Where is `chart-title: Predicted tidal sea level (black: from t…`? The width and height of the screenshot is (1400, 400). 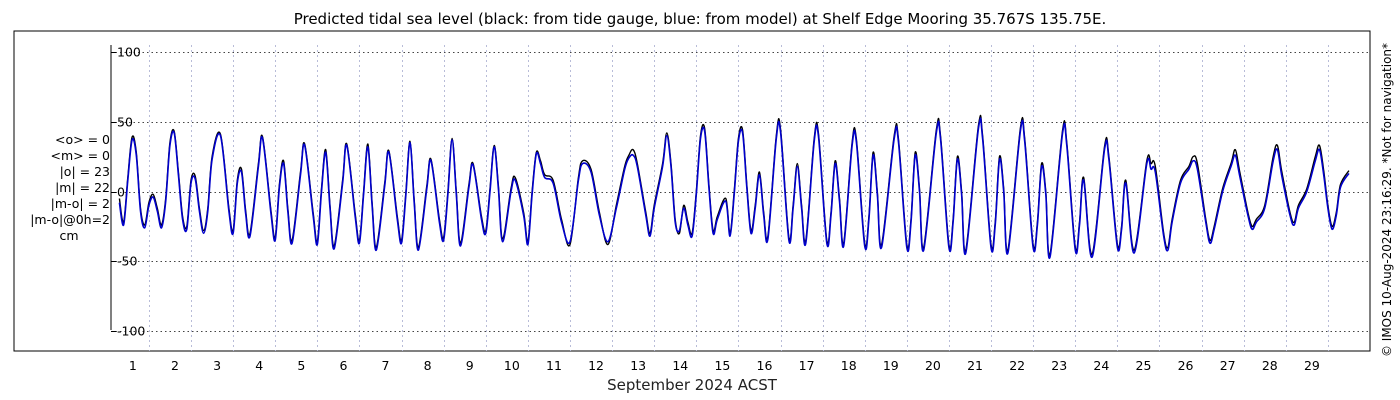
chart-title: Predicted tidal sea level (black: from t… is located at coordinates (700, 19).